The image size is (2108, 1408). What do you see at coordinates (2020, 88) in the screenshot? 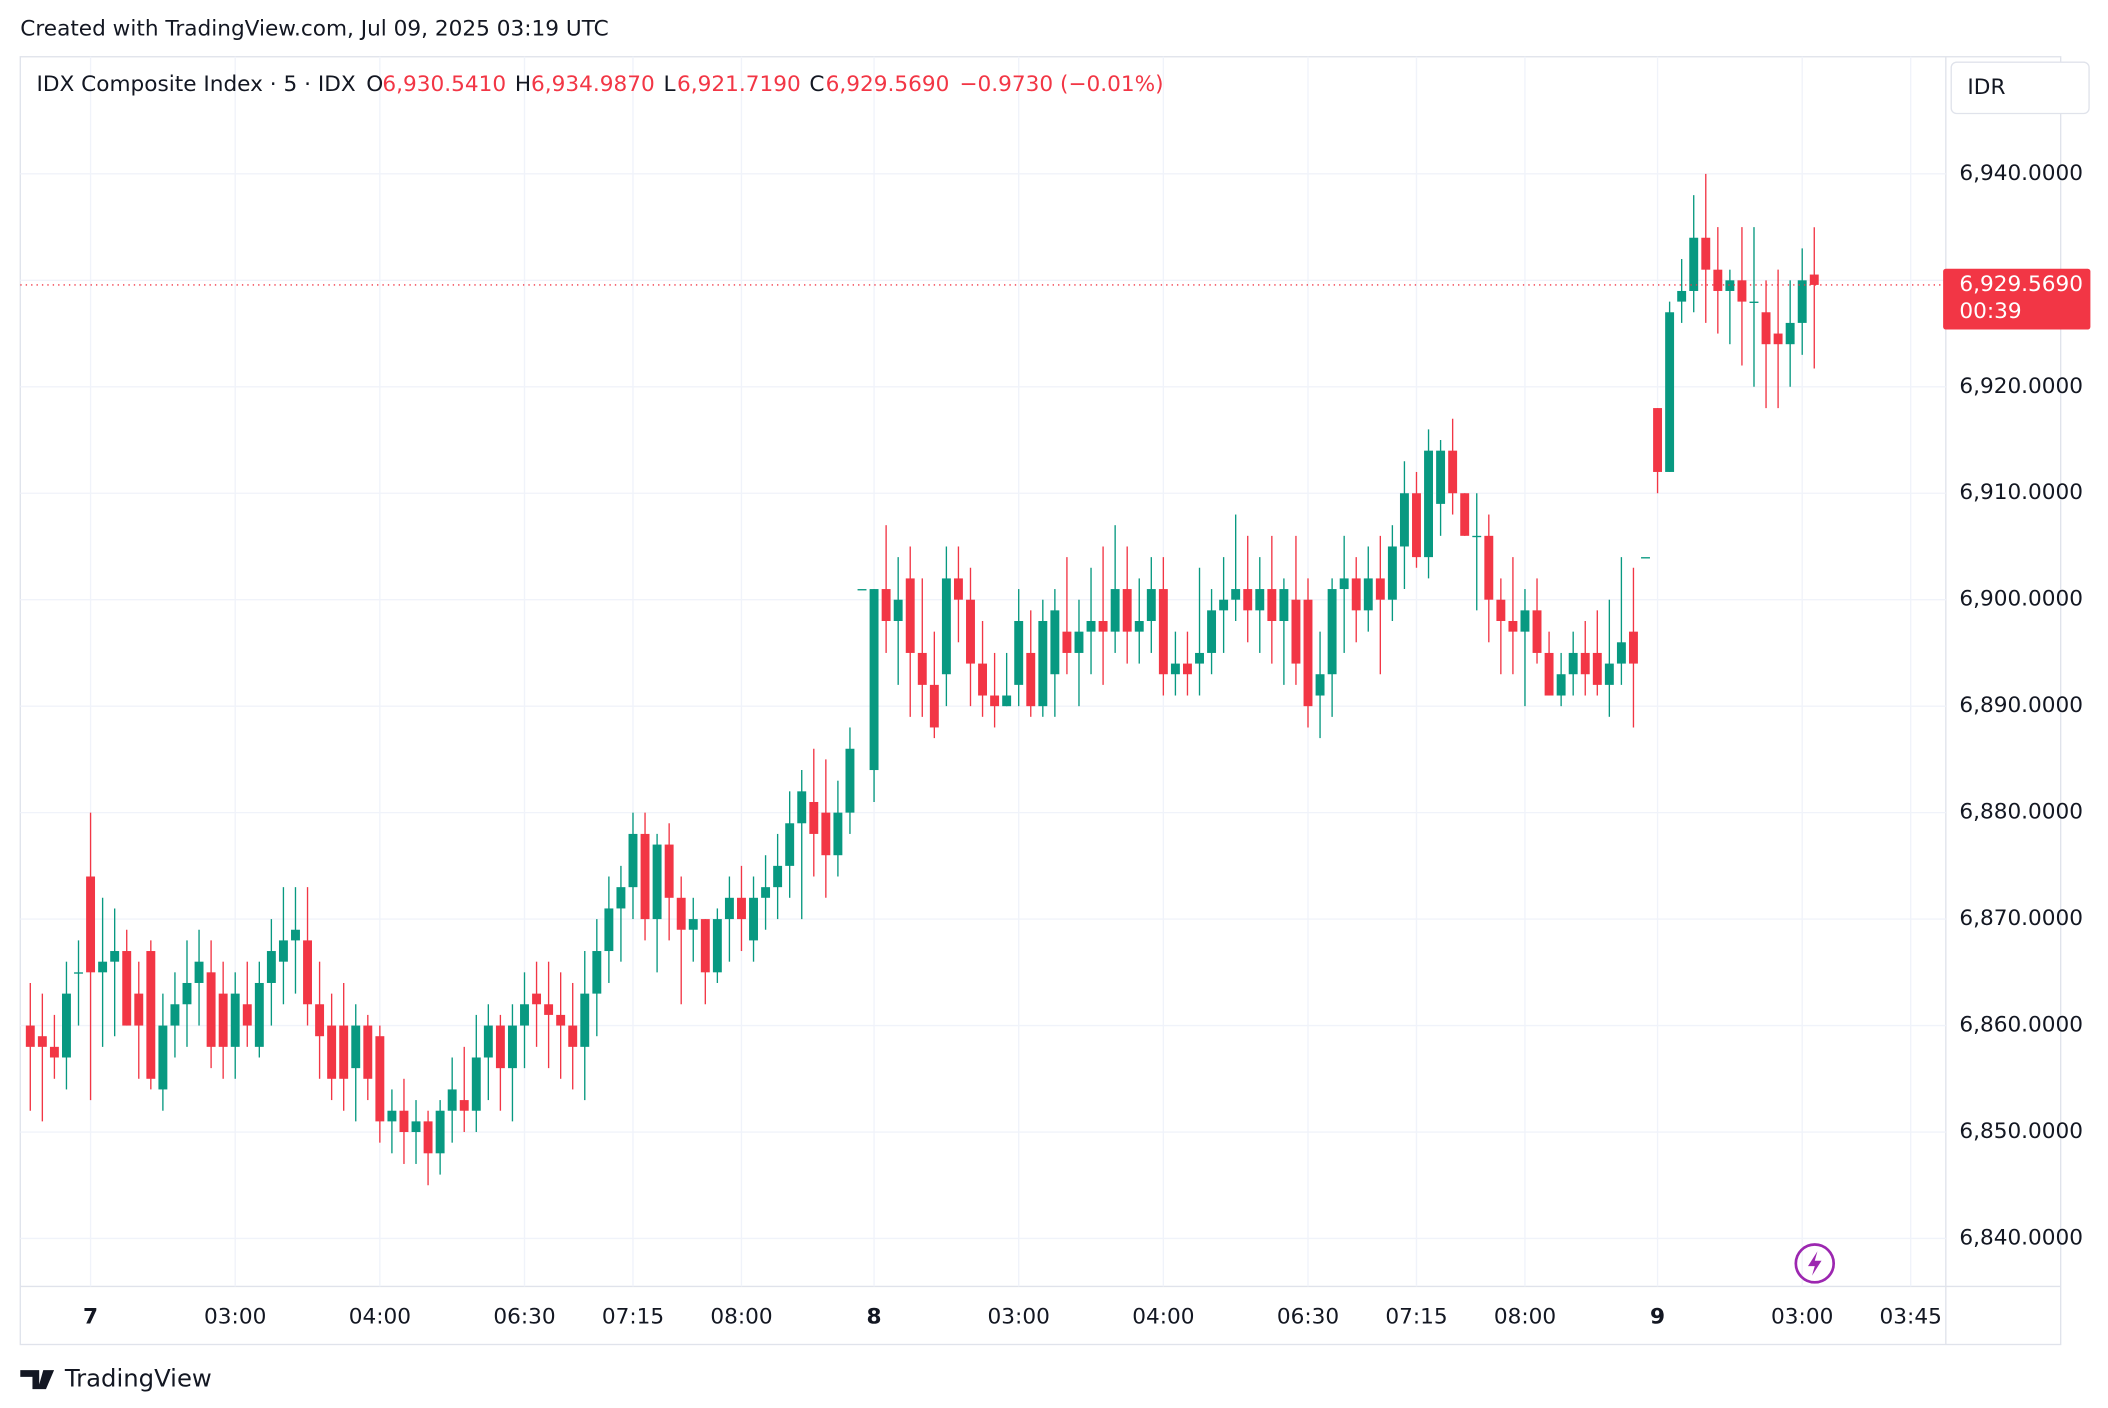
I see `currency-button` at bounding box center [2020, 88].